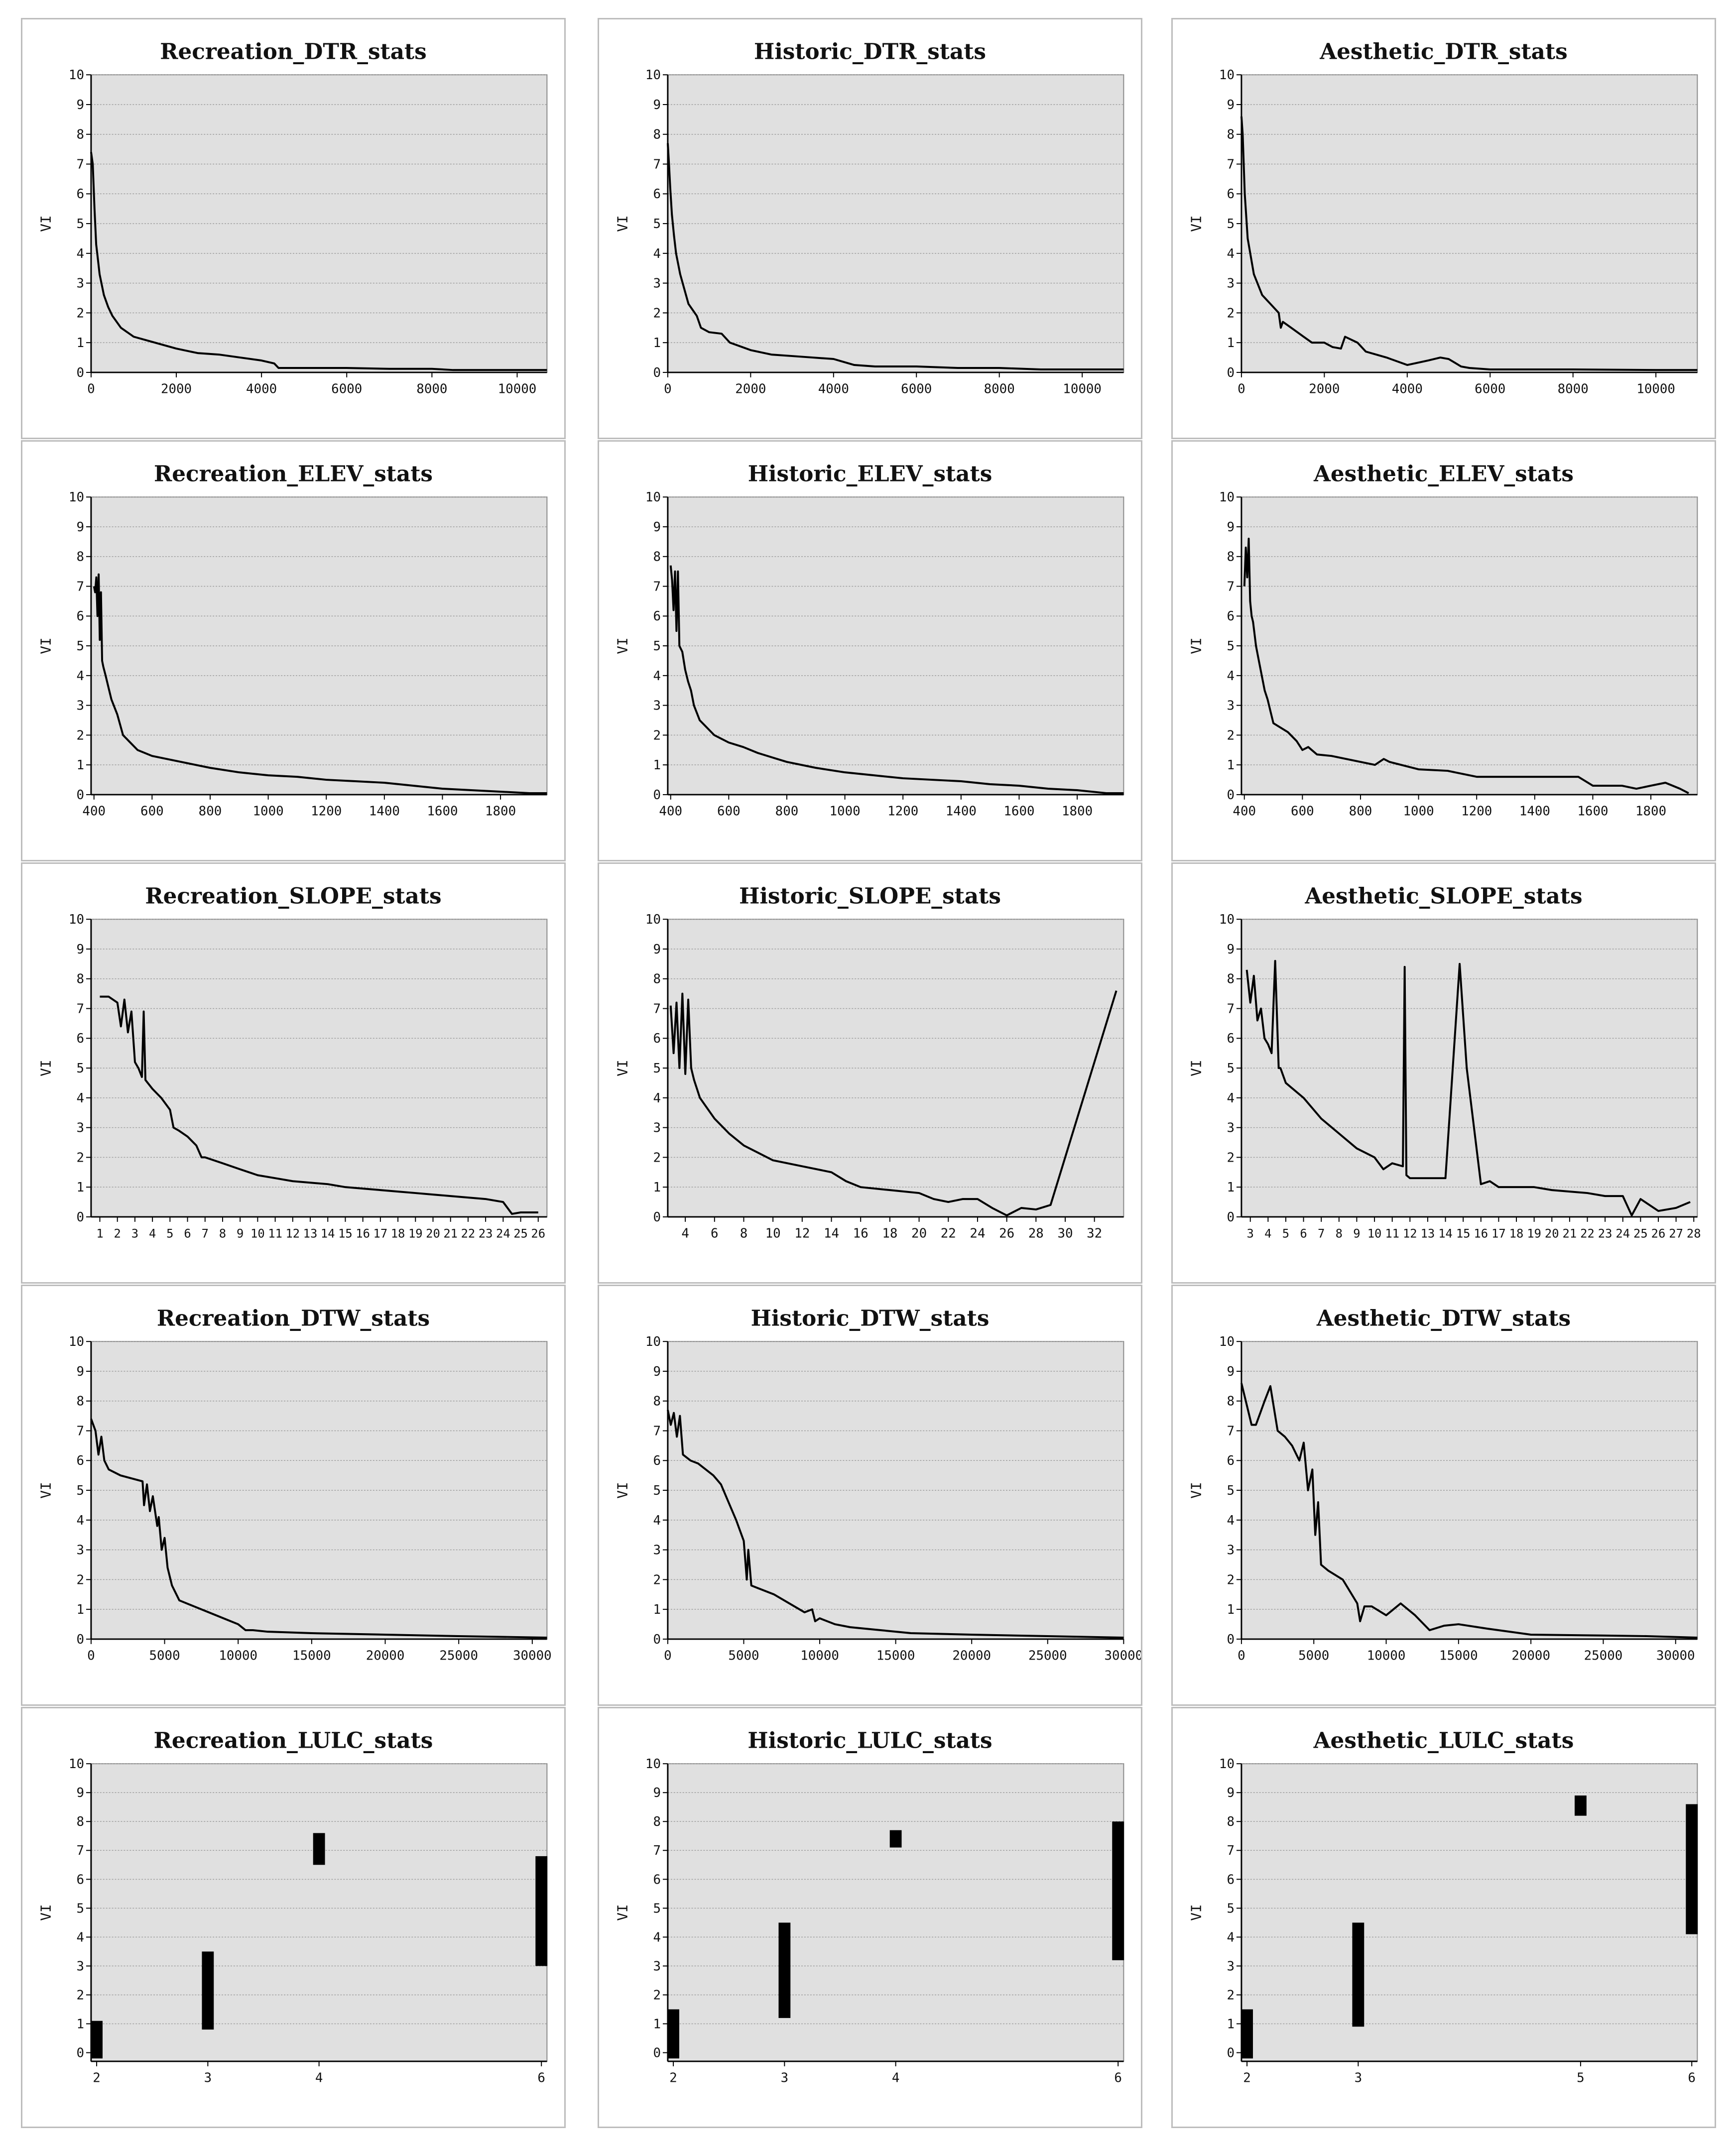  Describe the element at coordinates (345, 1234) in the screenshot. I see `x-tick-label: 15` at that location.